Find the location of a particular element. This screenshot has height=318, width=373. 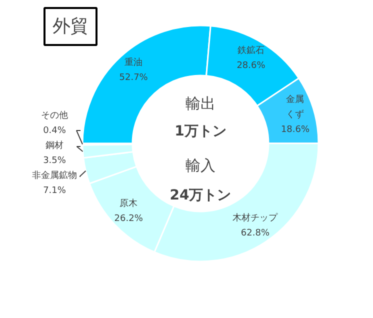

slice-label: 金属くず is located at coordinates (295, 107).